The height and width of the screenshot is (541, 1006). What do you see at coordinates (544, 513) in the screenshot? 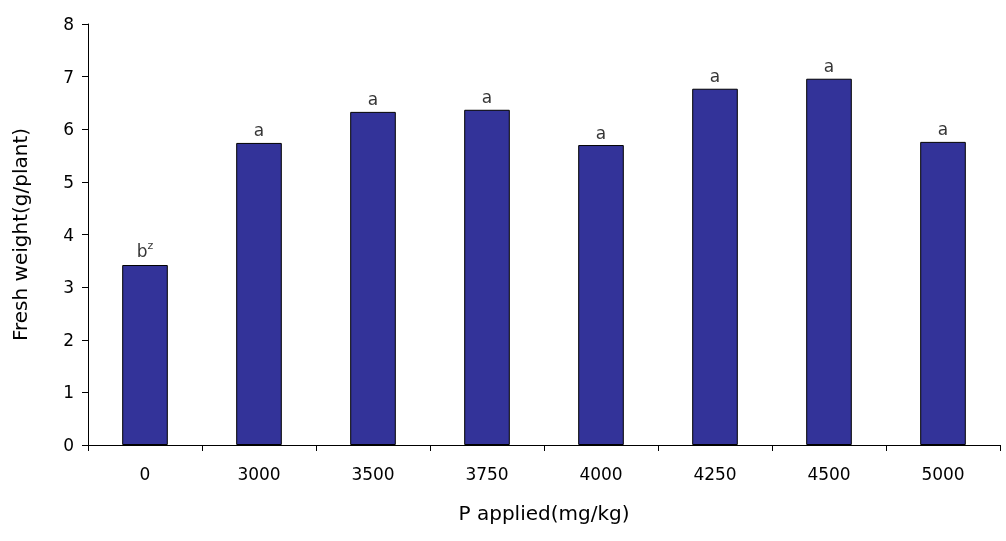
I see `x-axis-title: P applied(mg/kg)` at bounding box center [544, 513].